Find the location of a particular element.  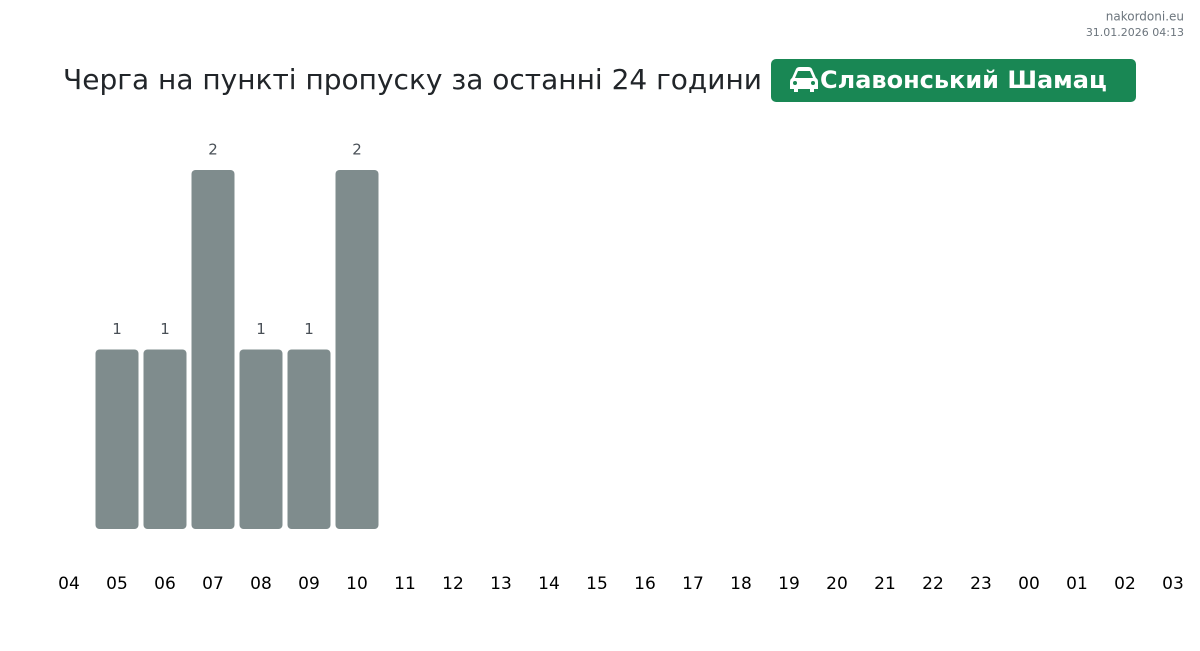

x-tick-label: 01 is located at coordinates (1077, 584).